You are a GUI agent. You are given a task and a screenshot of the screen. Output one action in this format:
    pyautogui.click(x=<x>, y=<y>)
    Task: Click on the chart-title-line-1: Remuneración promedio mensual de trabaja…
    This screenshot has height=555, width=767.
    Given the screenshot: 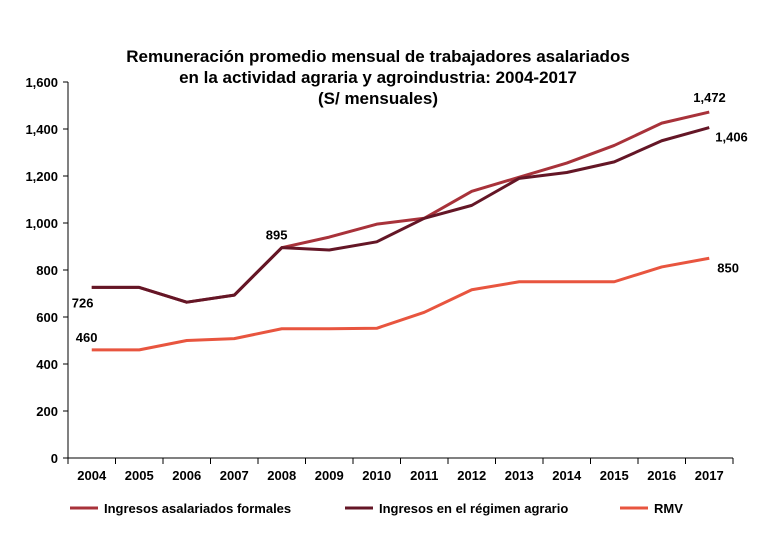 What is the action you would take?
    pyautogui.click(x=378, y=56)
    